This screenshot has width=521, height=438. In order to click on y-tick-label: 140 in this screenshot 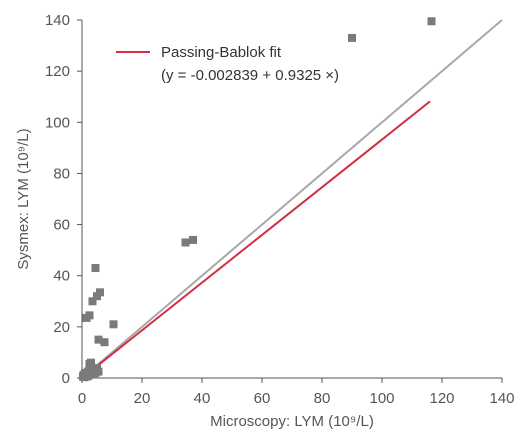, I will do `click(57, 20)`.